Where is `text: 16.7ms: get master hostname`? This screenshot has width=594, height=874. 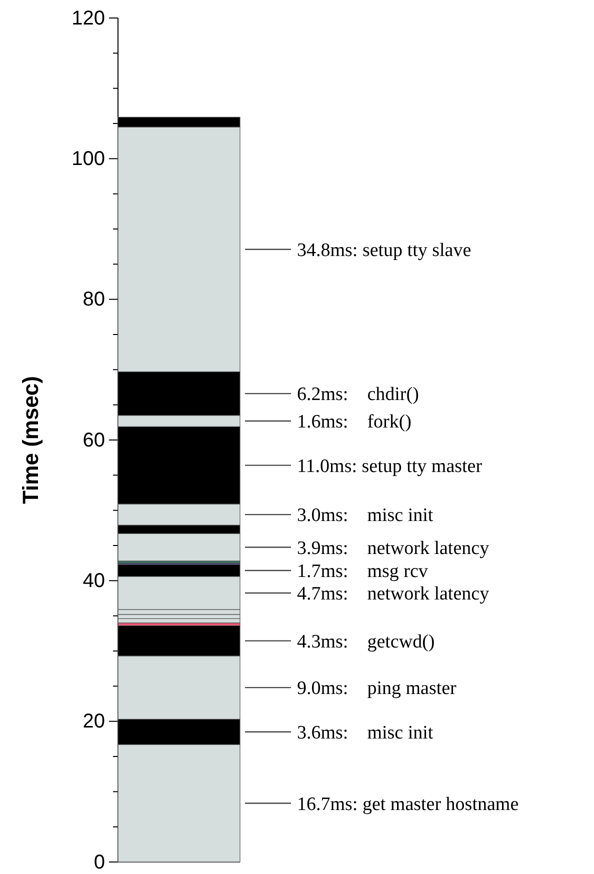 text: 16.7ms: get master hostname is located at coordinates (408, 804).